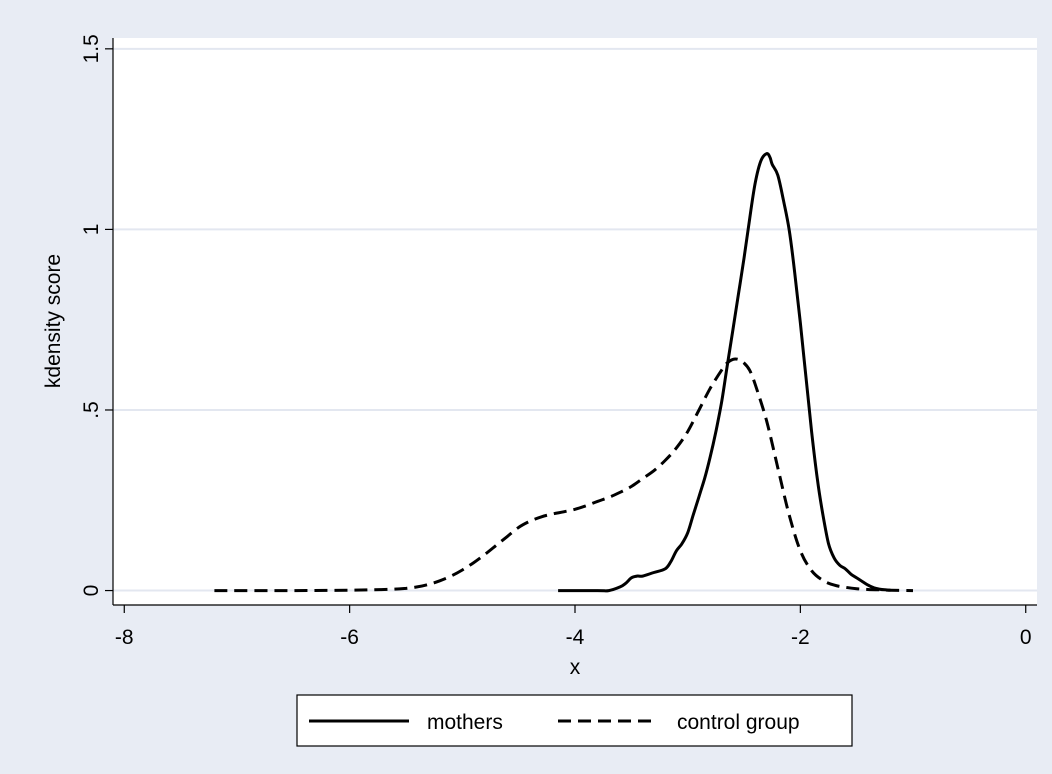 The height and width of the screenshot is (774, 1052). I want to click on y-axis-ticks: 0 .5 1 1.5, so click(96, 315).